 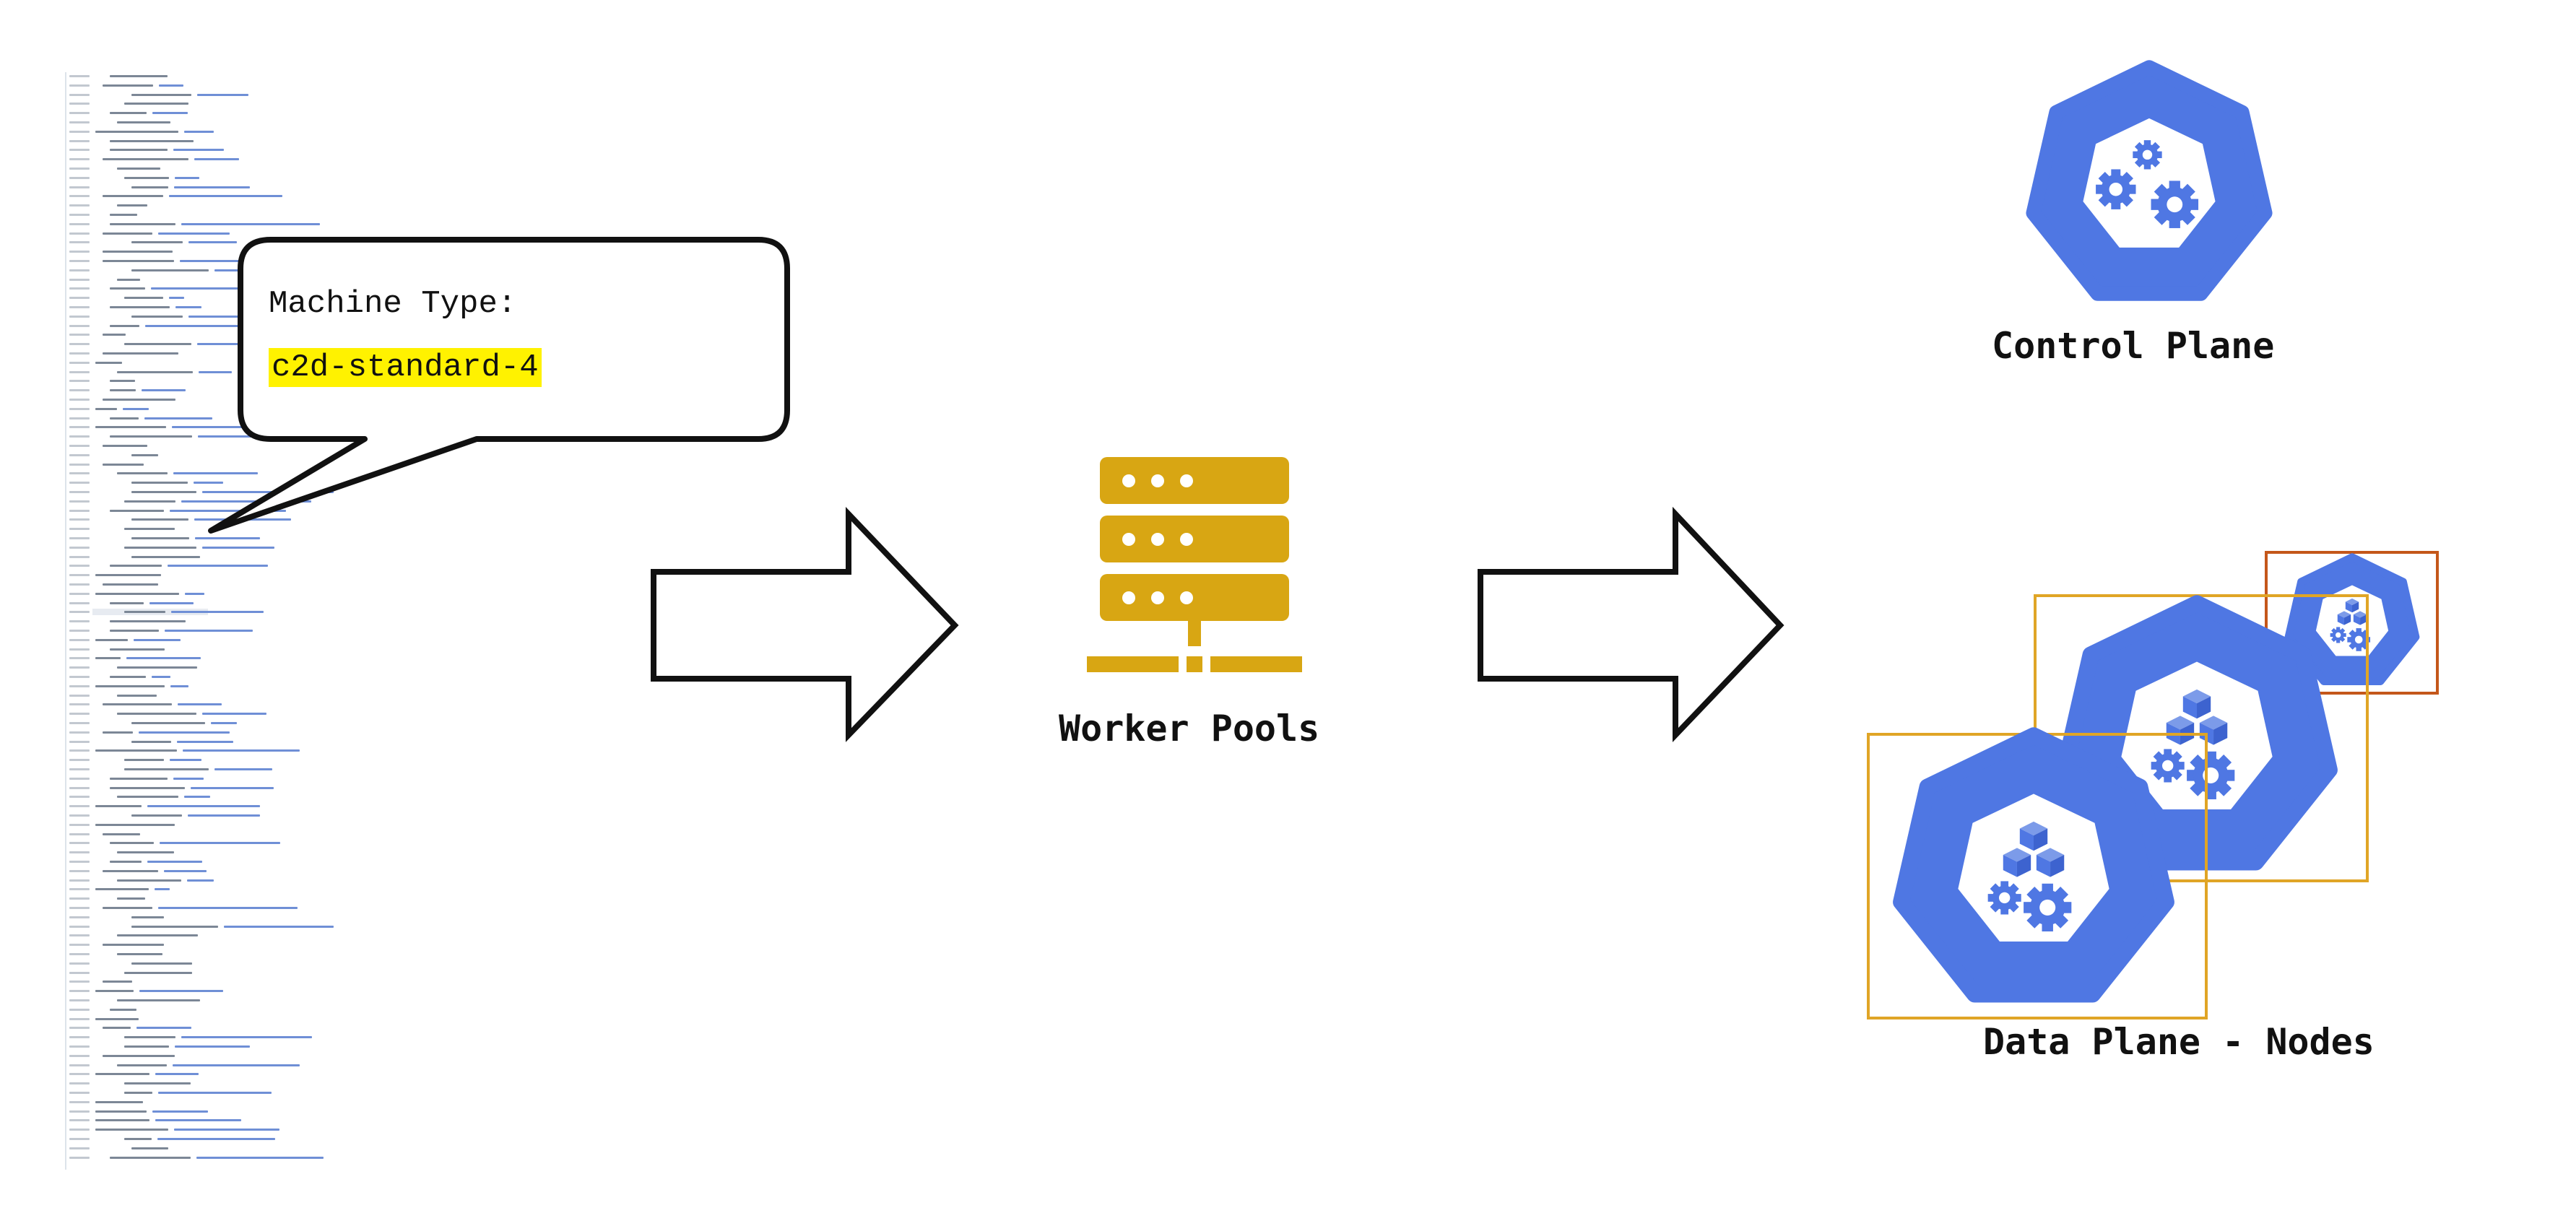 What do you see at coordinates (405, 367) in the screenshot?
I see `machine-type-value: c2d-standard-4` at bounding box center [405, 367].